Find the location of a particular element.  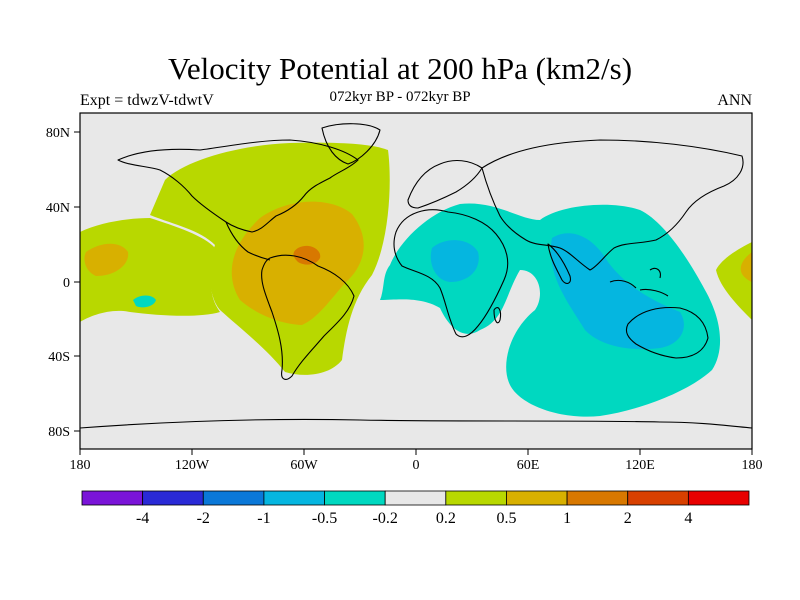

colorbar-label: -1 is located at coordinates (263, 518).